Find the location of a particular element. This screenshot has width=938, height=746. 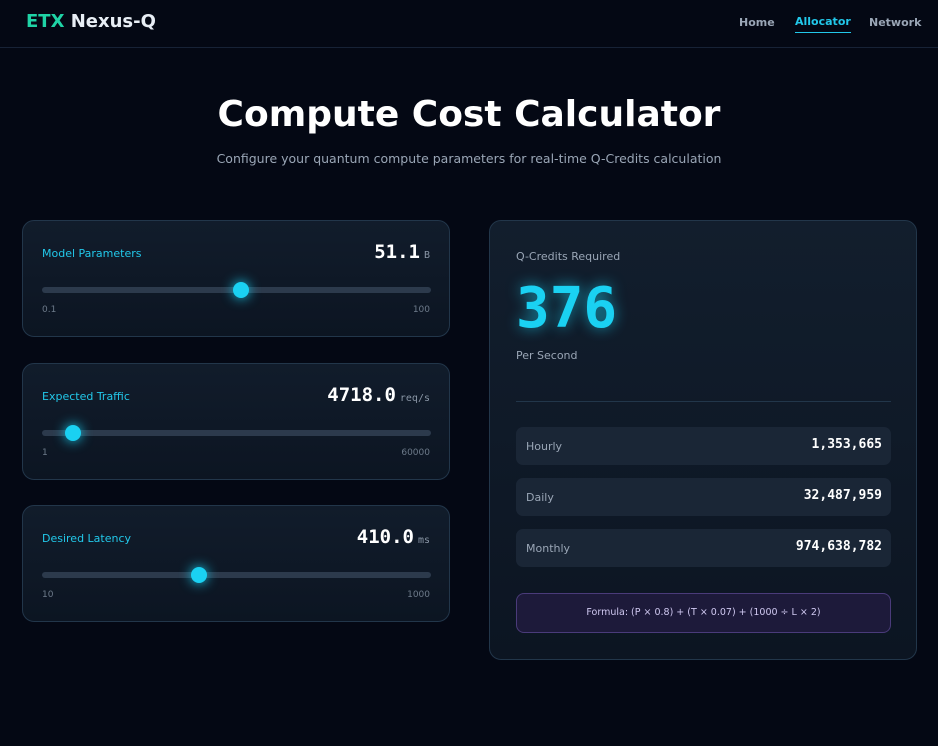

header: ETX Nexus-Q Home Allocator Network is located at coordinates (469, 24).